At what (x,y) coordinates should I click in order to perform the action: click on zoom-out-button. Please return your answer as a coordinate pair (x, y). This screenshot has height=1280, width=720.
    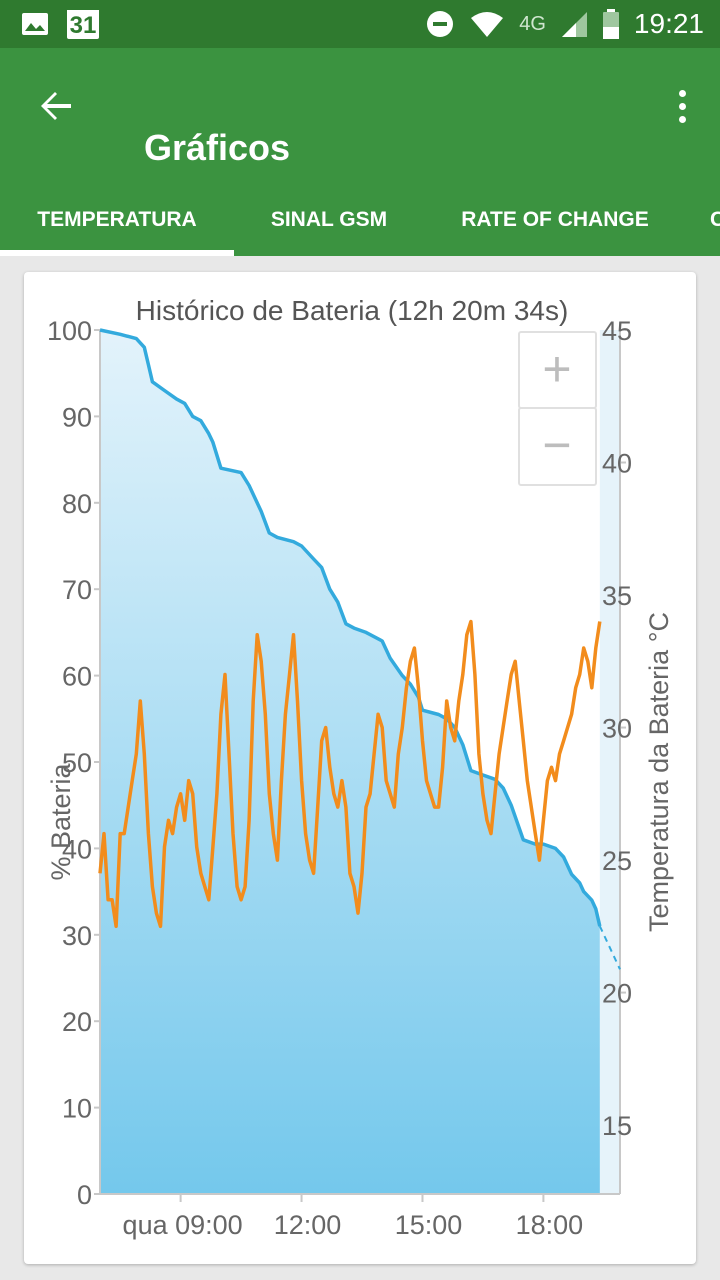
    Looking at the image, I should click on (557, 446).